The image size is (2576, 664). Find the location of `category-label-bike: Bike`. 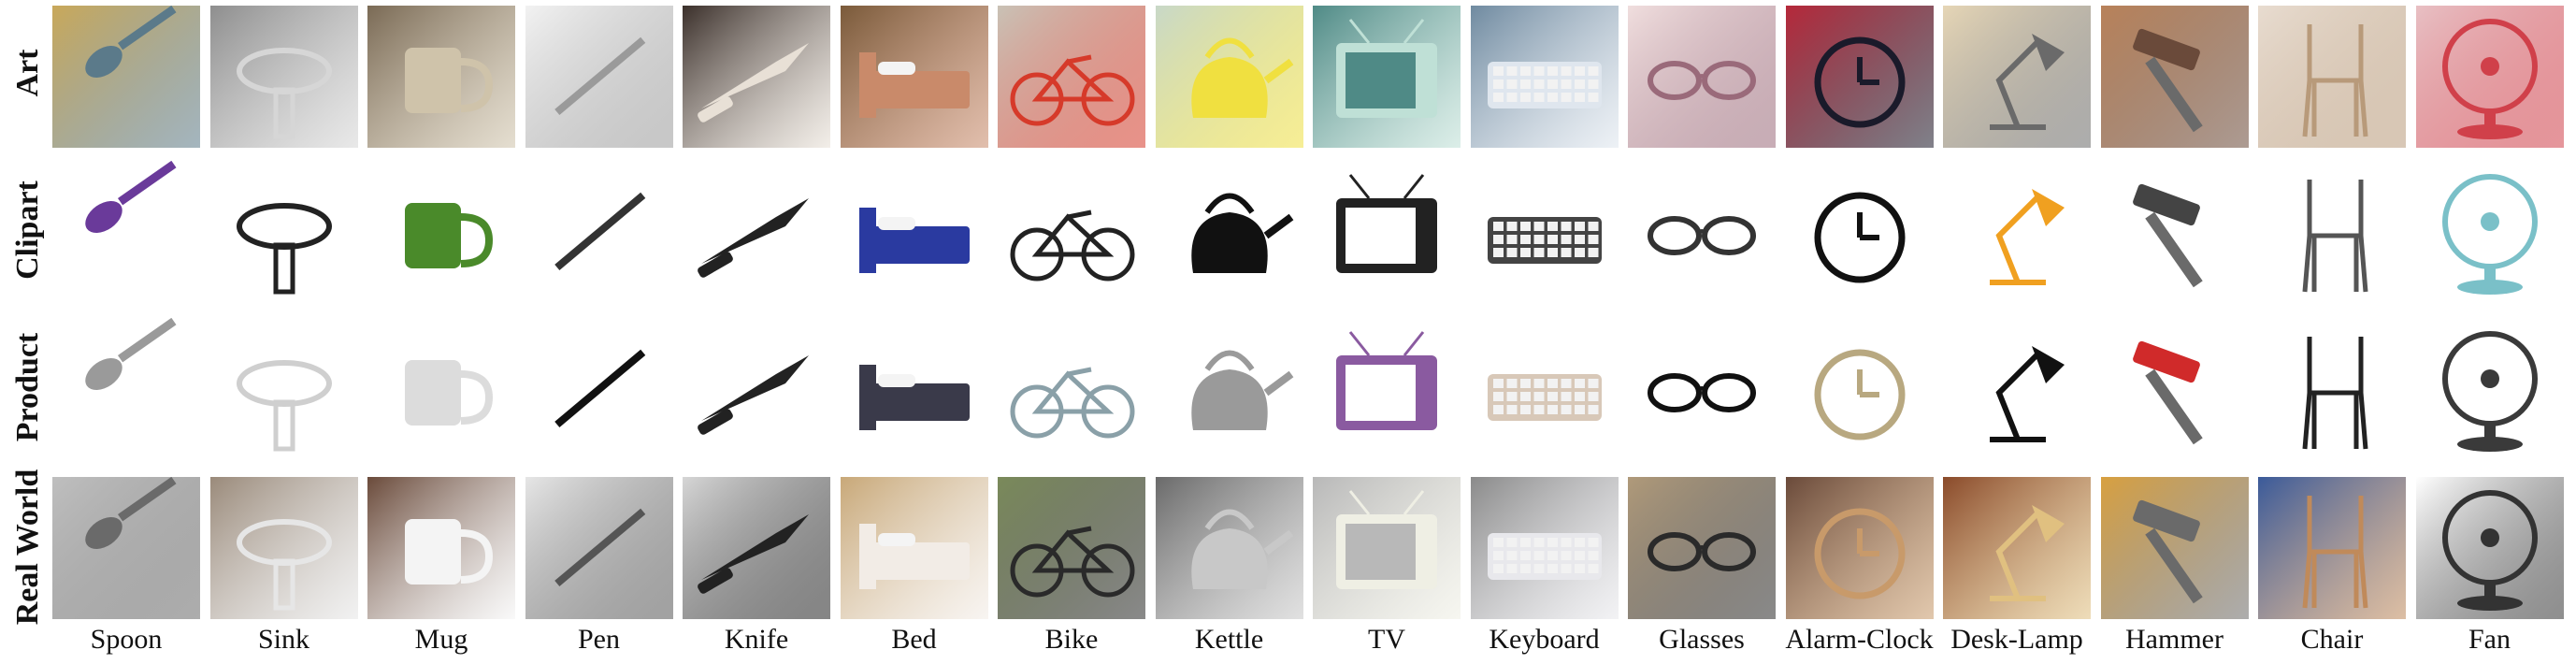

category-label-bike: Bike is located at coordinates (1072, 639).